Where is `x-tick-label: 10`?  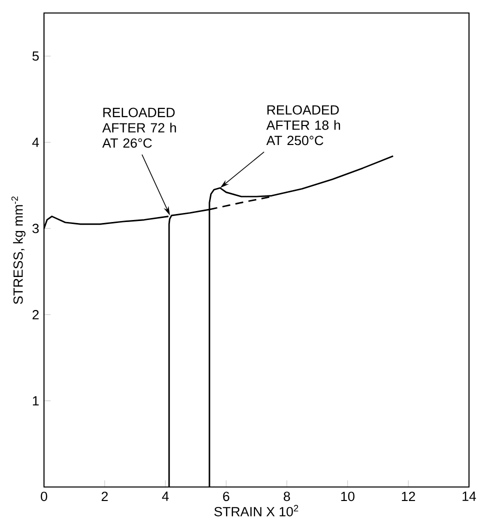 x-tick-label: 10 is located at coordinates (347, 497).